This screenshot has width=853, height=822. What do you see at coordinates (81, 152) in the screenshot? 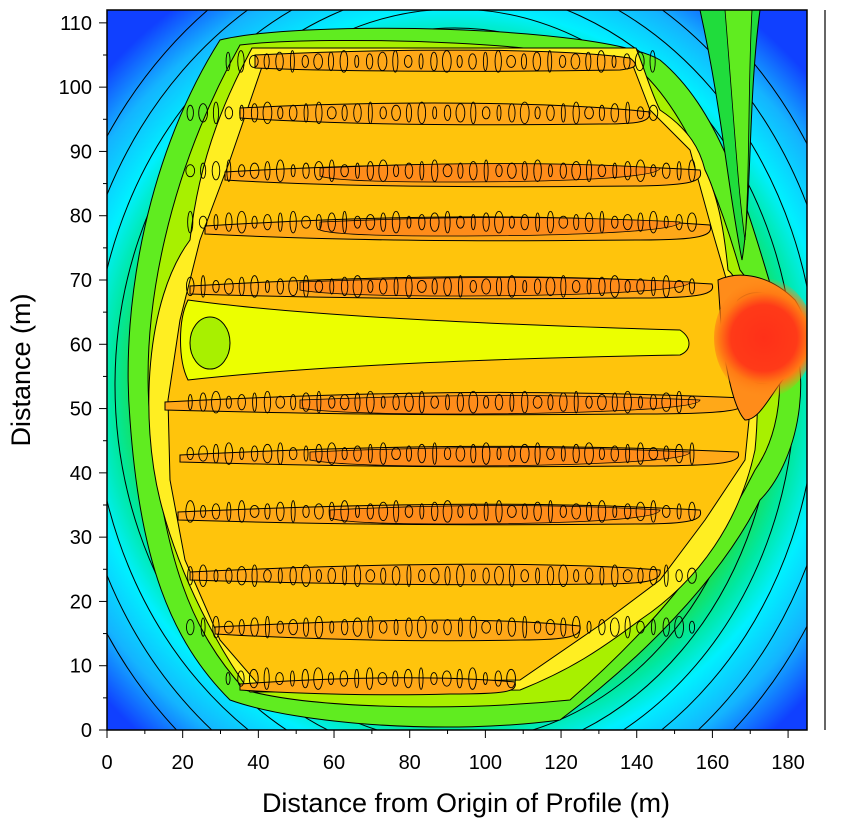
I see `y-tick-label: 90` at bounding box center [81, 152].